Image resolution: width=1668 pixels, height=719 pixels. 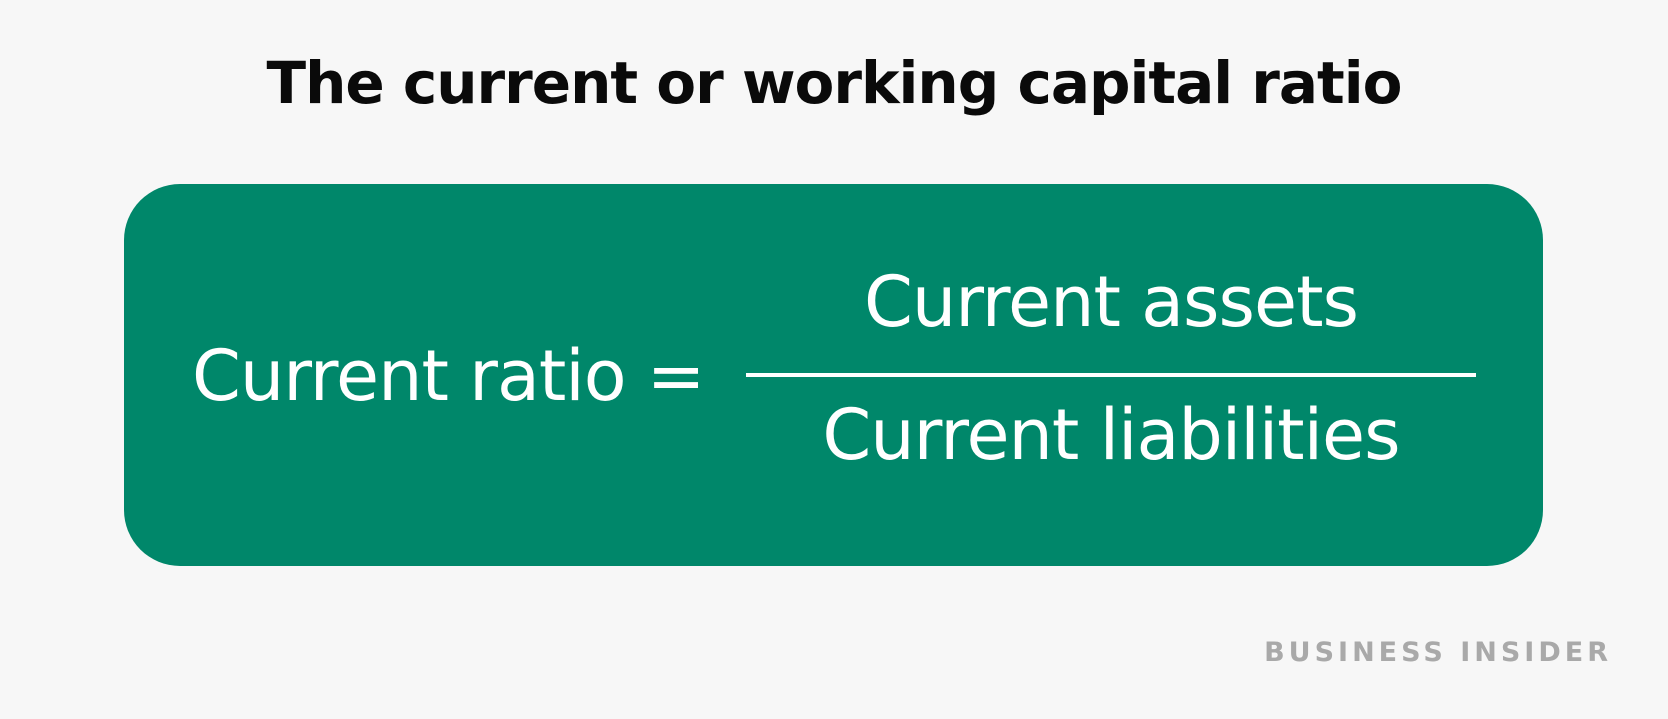 What do you see at coordinates (1111, 435) in the screenshot?
I see `fraction-denominator: Current liabilities` at bounding box center [1111, 435].